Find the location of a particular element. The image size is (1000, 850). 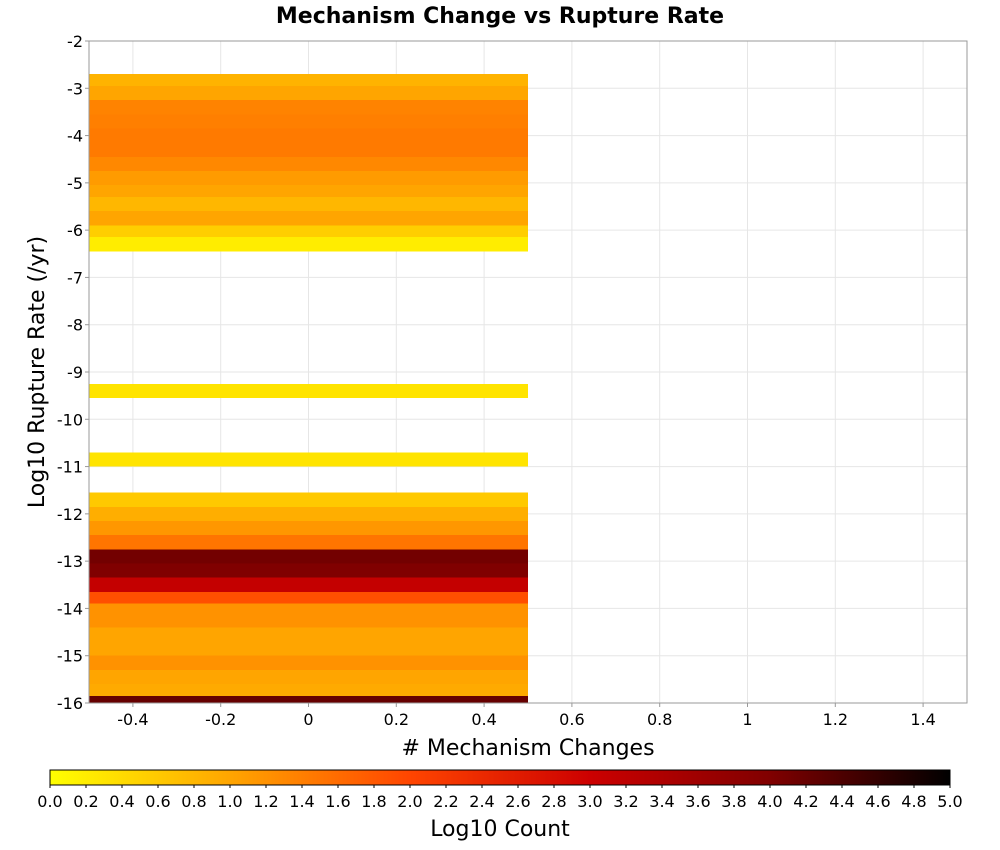

colorbar is located at coordinates (500, 777).